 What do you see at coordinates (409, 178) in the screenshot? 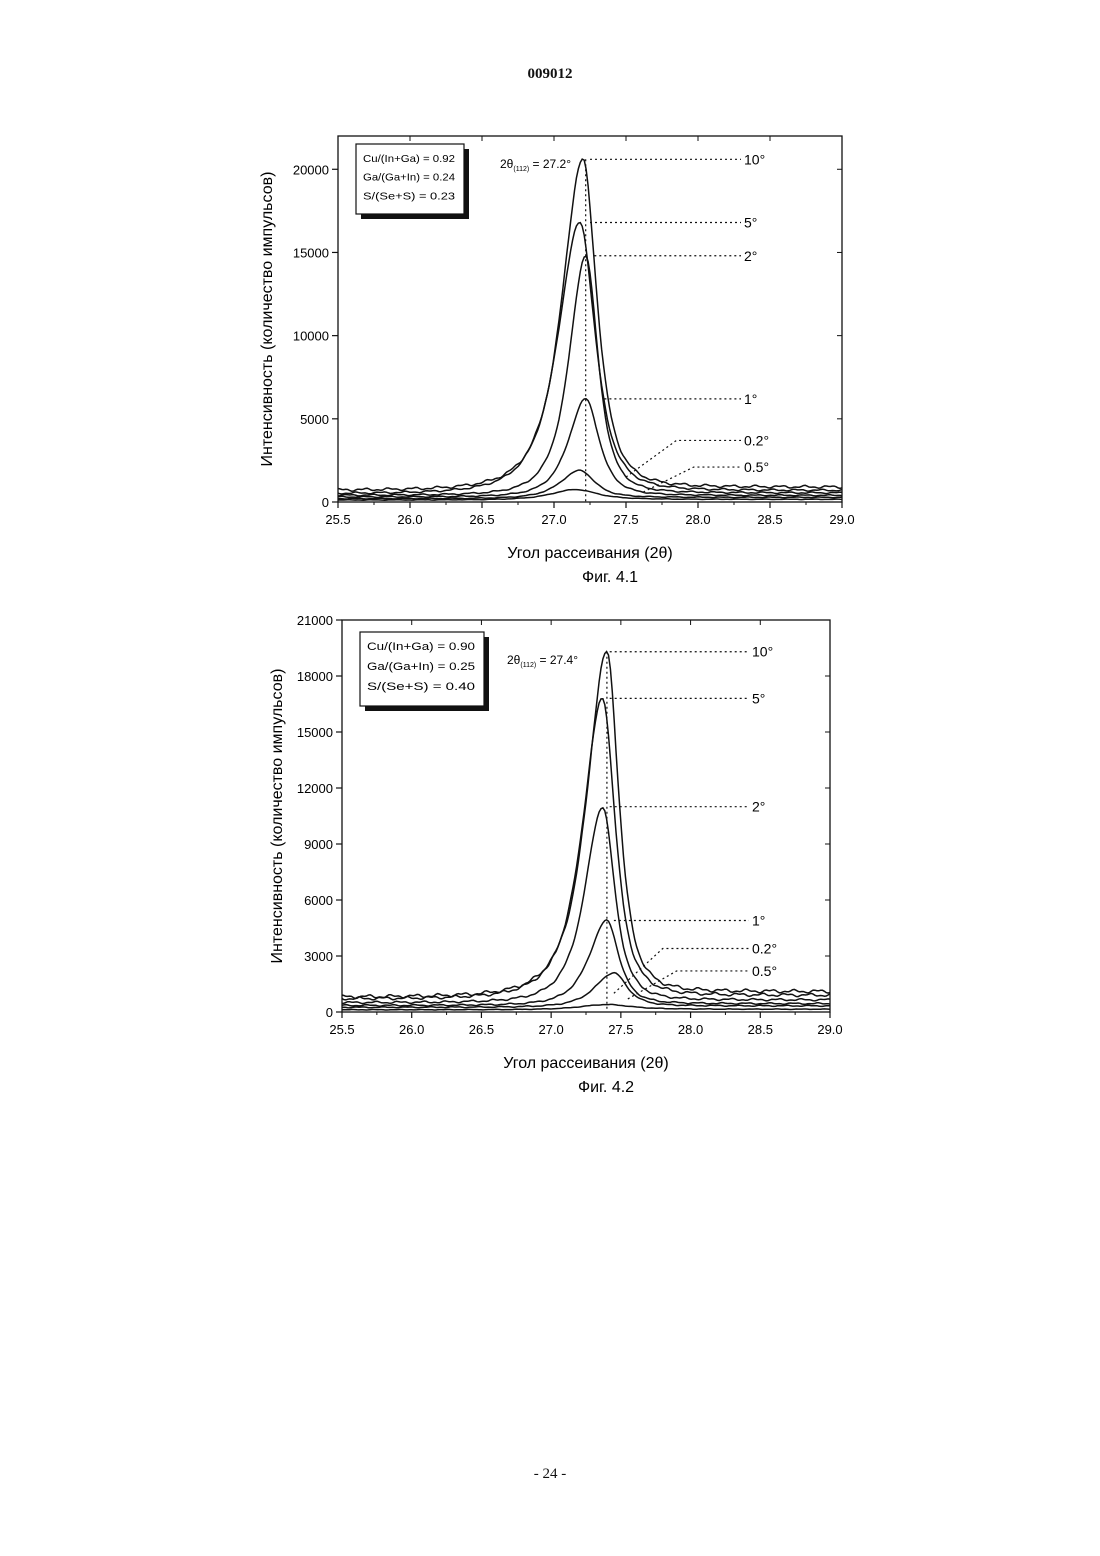
I see `legend-line: Ga/(Ga+In) = 0.24` at bounding box center [409, 178].